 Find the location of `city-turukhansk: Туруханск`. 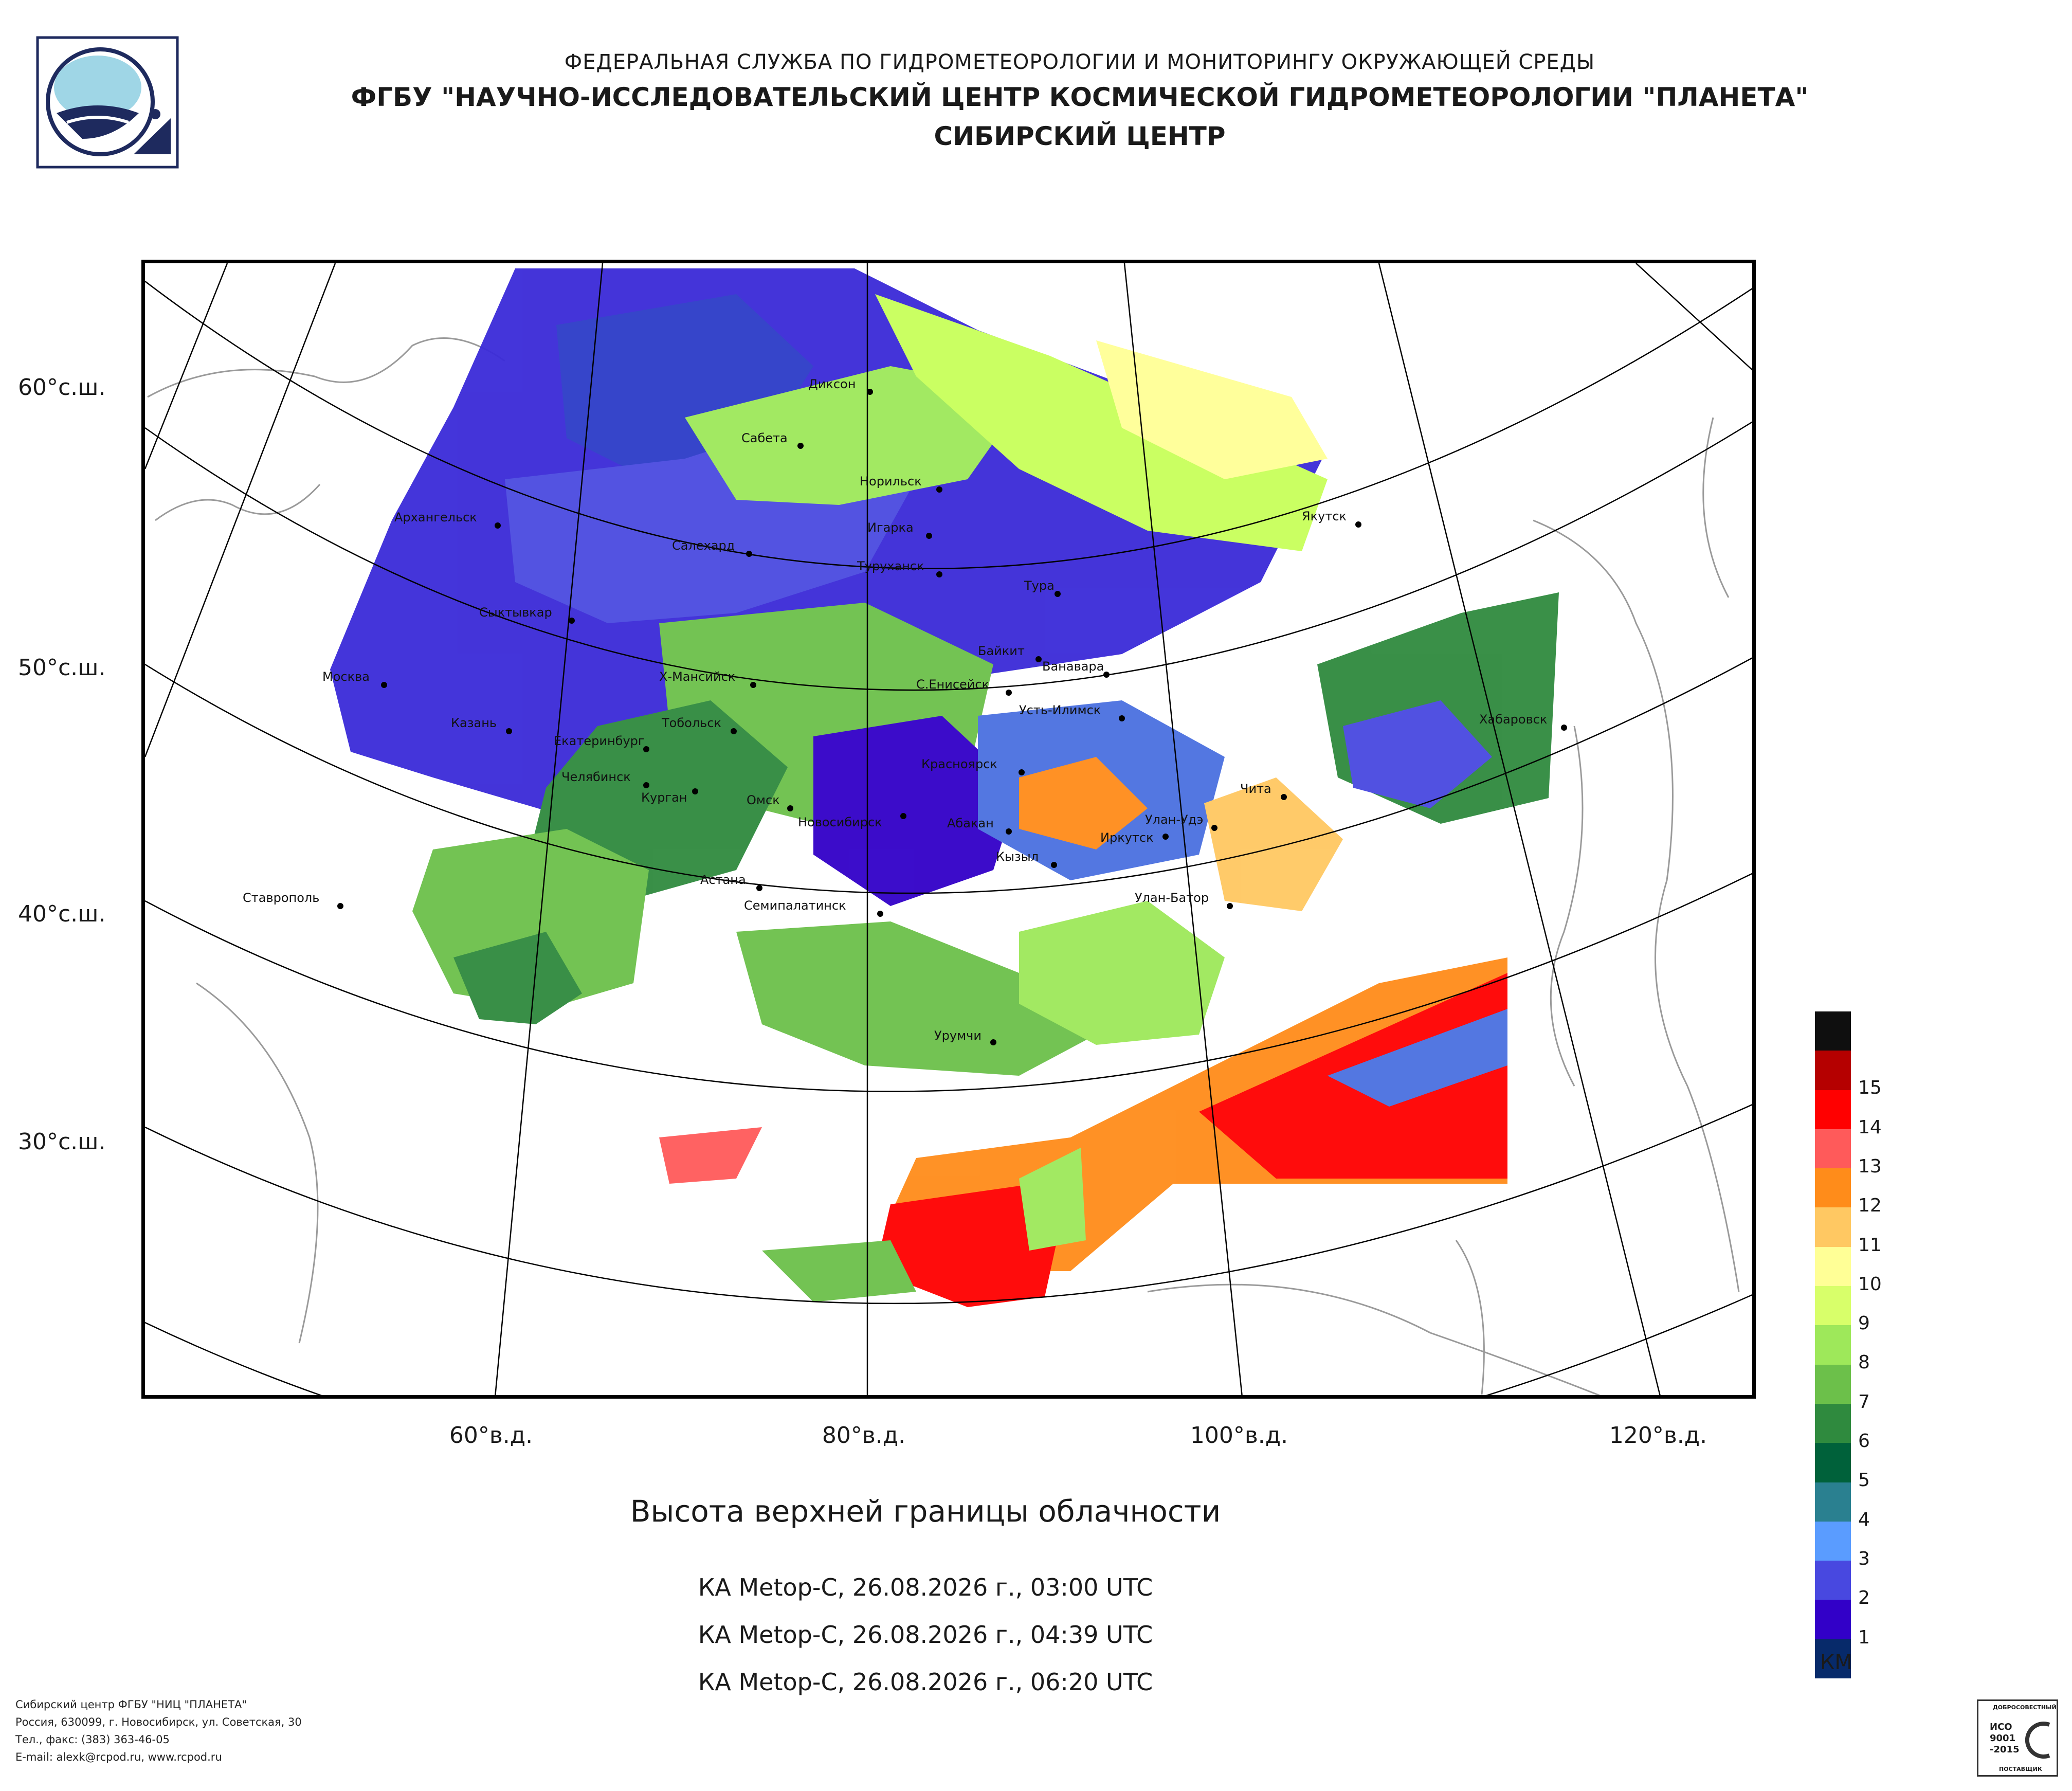

city-turukhansk: Туруханск is located at coordinates (899, 568).